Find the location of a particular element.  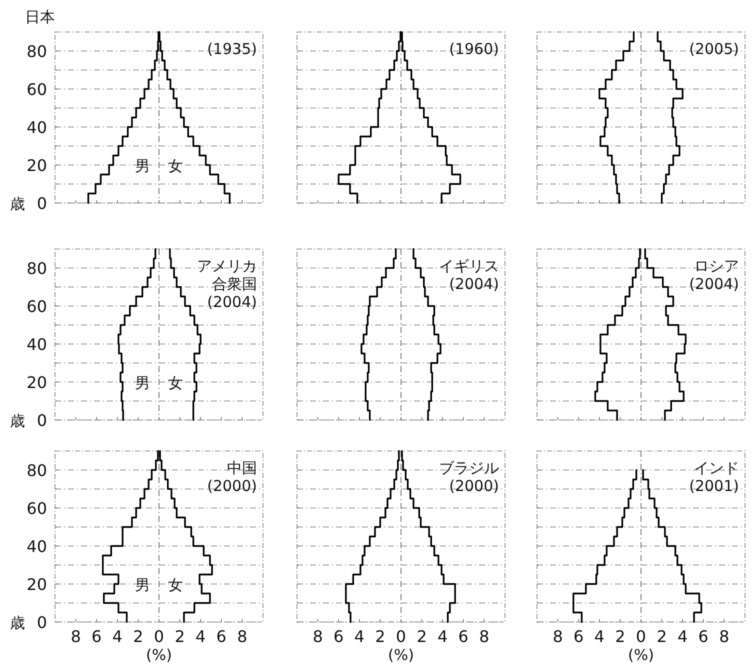

text: インド is located at coordinates (716, 468).